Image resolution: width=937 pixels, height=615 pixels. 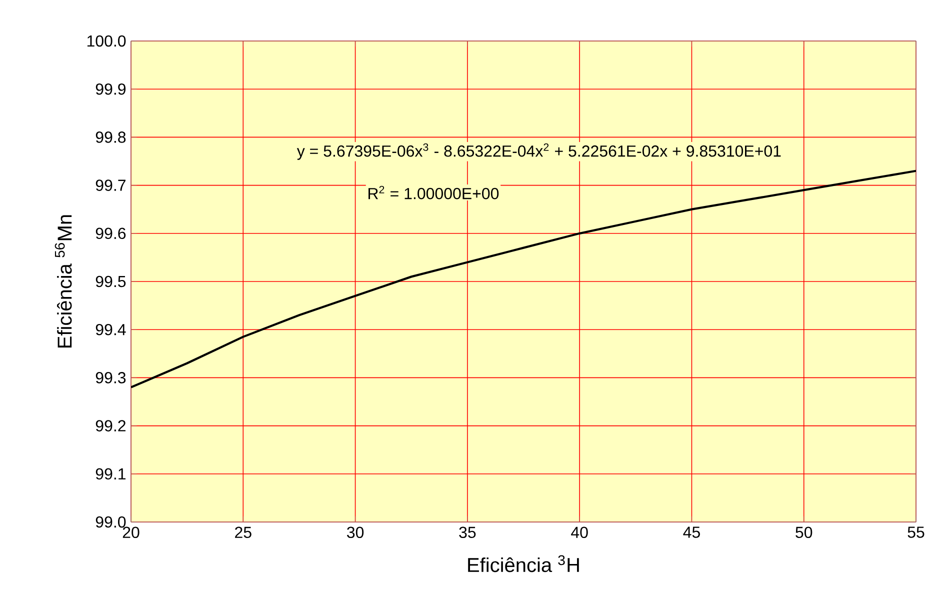 What do you see at coordinates (433, 193) in the screenshot?
I see `annotation: R$^{2}$ = 1.00000E+00` at bounding box center [433, 193].